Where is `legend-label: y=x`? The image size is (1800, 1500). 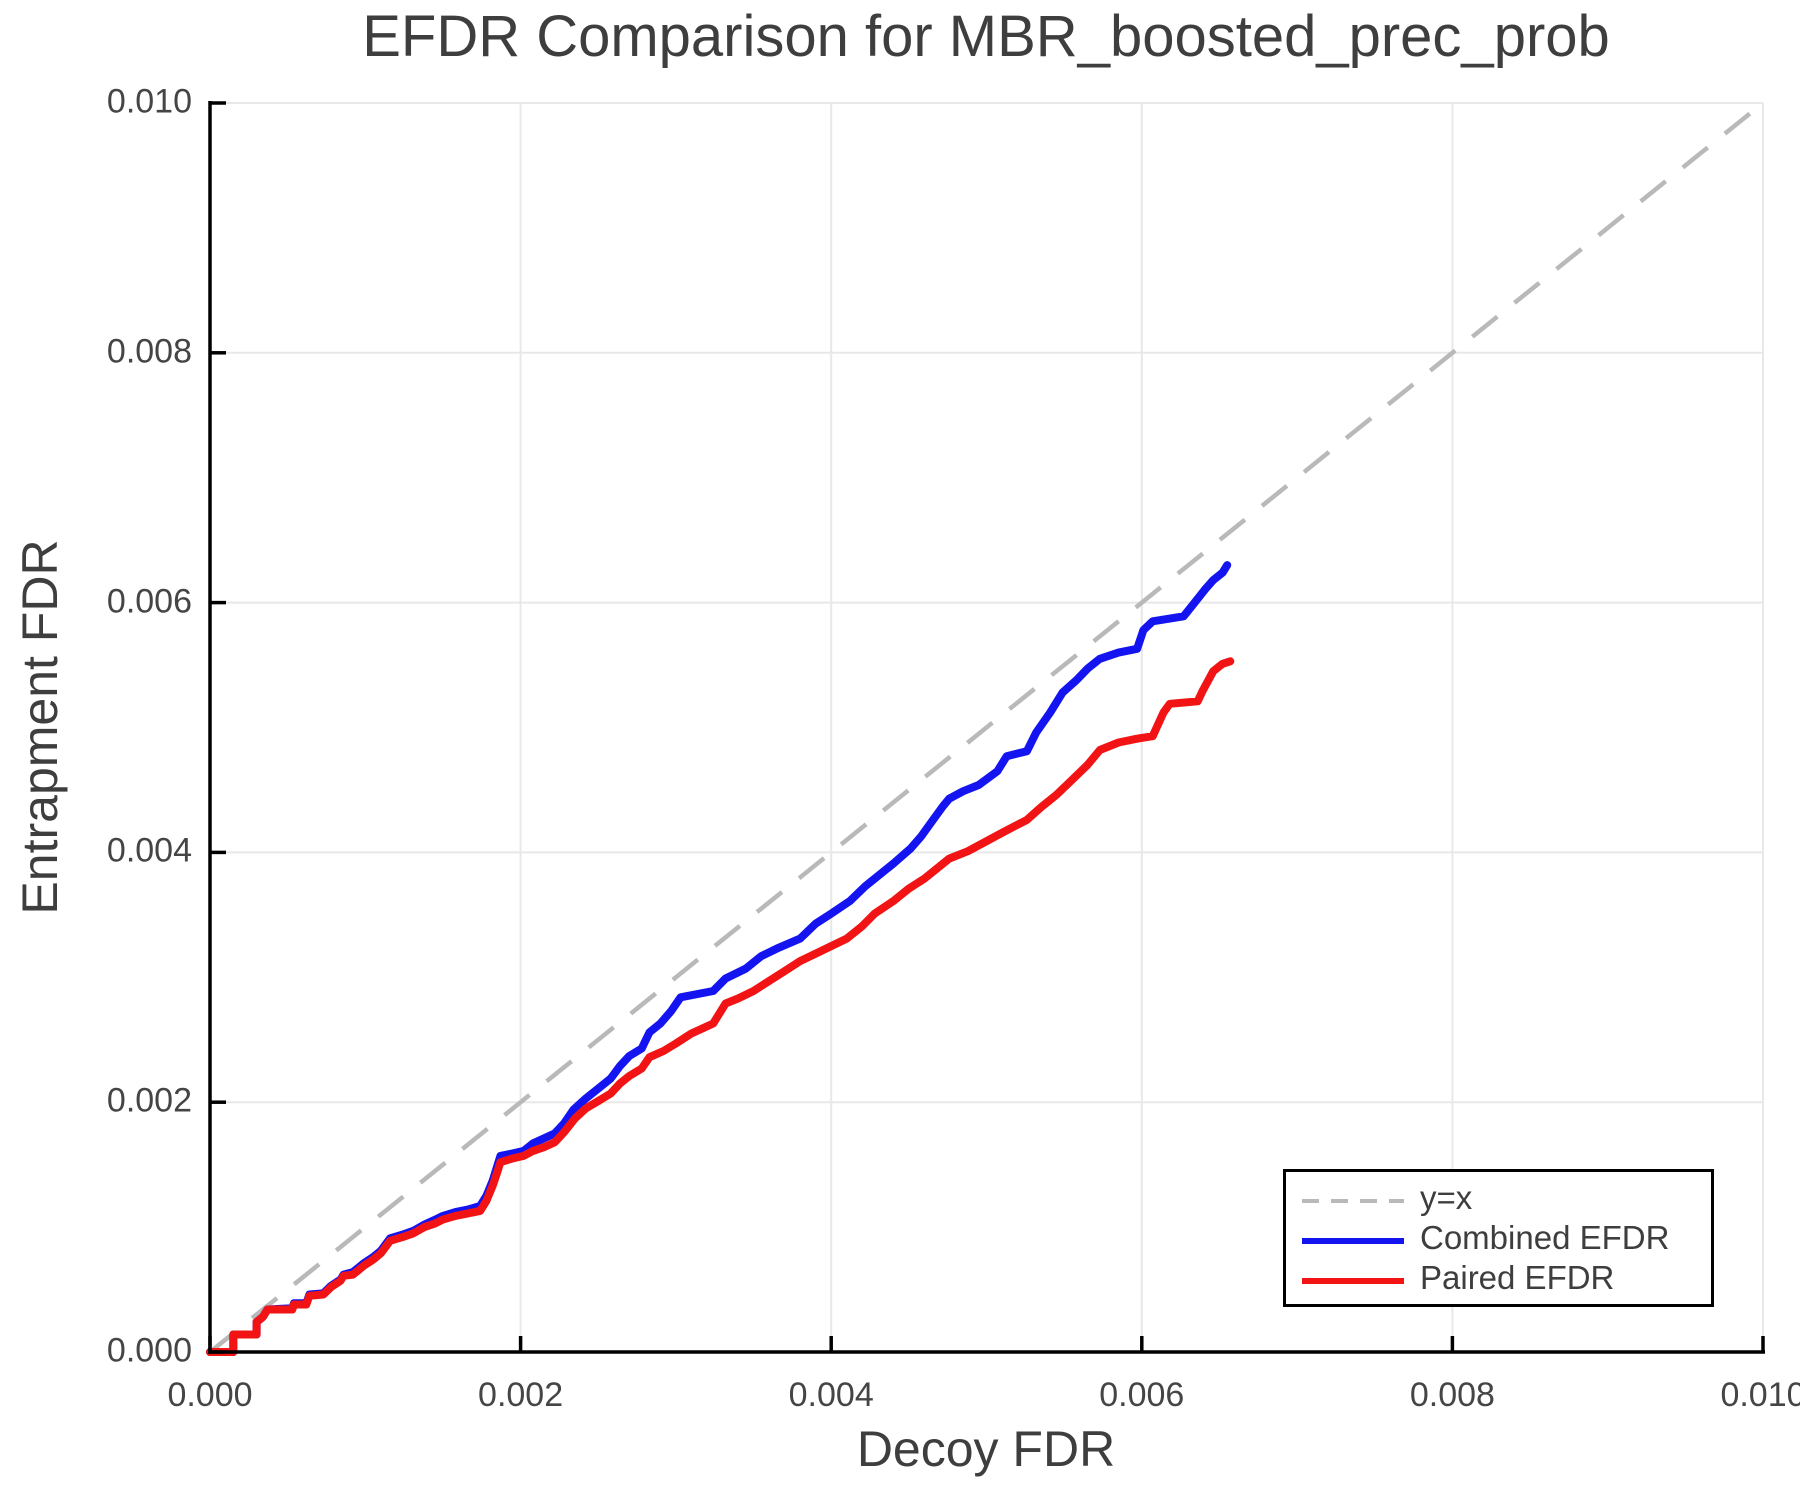
legend-label: y=x is located at coordinates (1446, 1197).